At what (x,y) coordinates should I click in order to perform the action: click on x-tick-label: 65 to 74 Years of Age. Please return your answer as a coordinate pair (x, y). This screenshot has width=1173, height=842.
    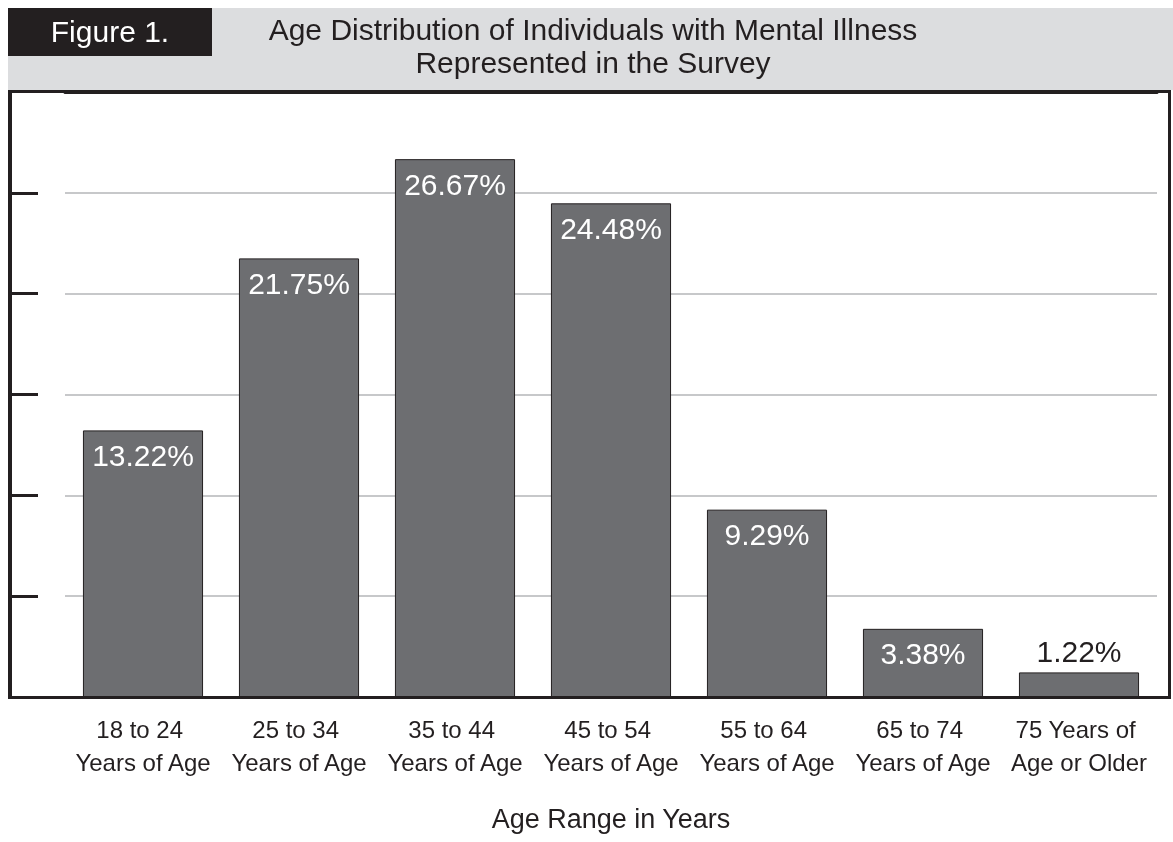
    Looking at the image, I should click on (923, 746).